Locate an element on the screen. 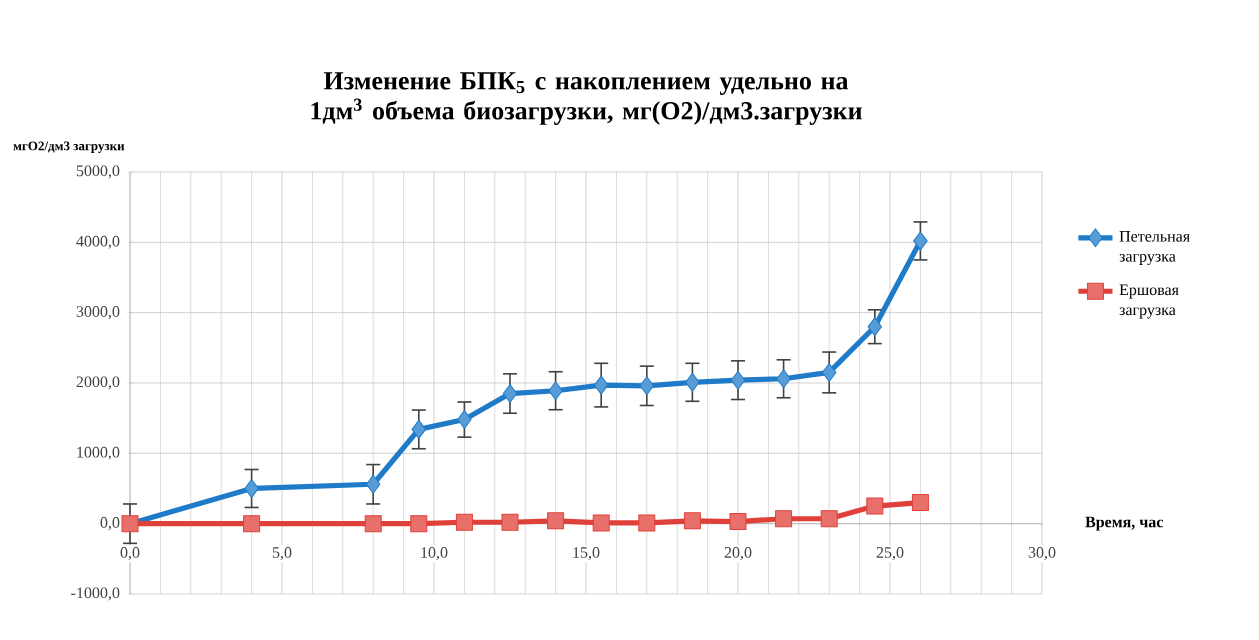 This screenshot has width=1259, height=640. y-tick-label: 3000,0 is located at coordinates (98, 313).